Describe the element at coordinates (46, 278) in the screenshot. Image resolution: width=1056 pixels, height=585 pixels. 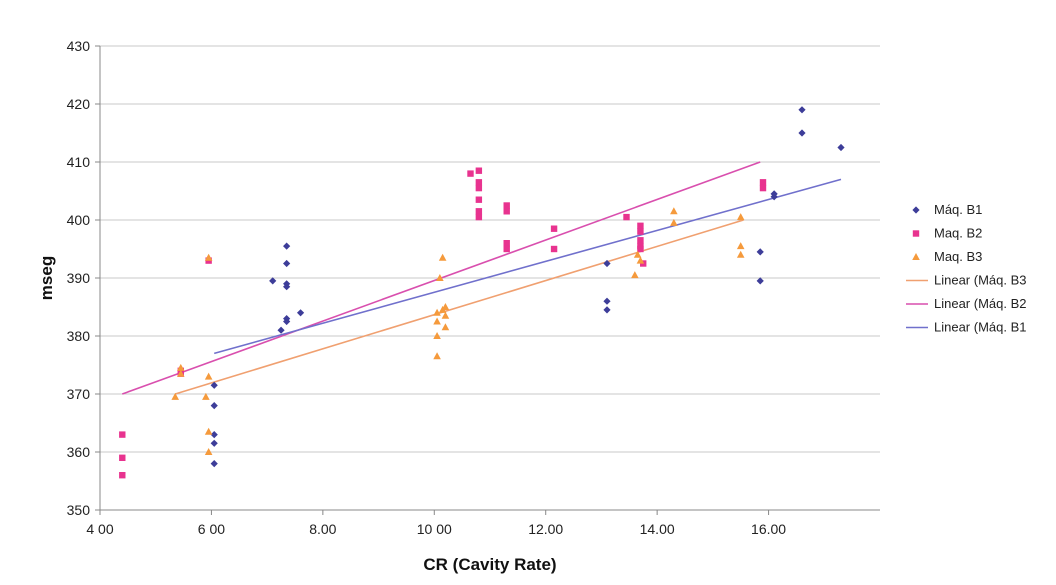
I see `y-axis-title: mseg` at that location.